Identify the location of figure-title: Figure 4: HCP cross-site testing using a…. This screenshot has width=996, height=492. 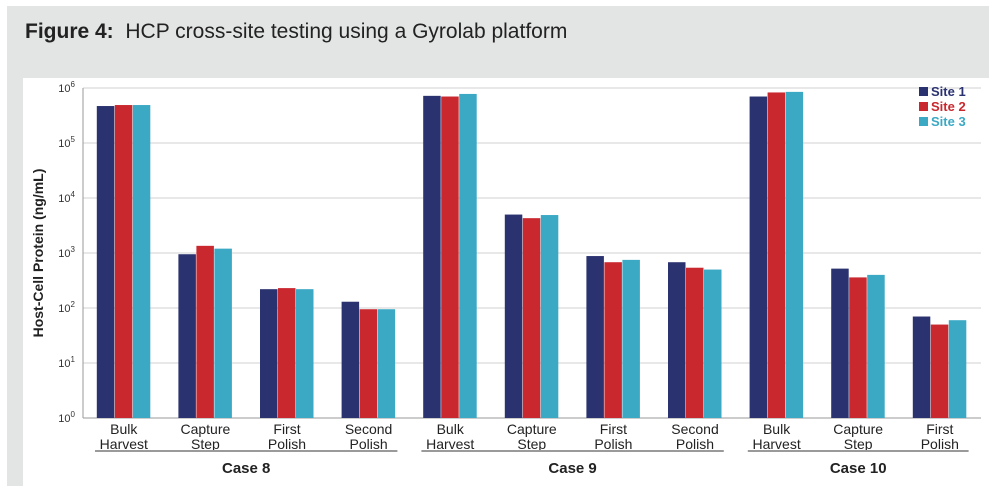
(296, 32).